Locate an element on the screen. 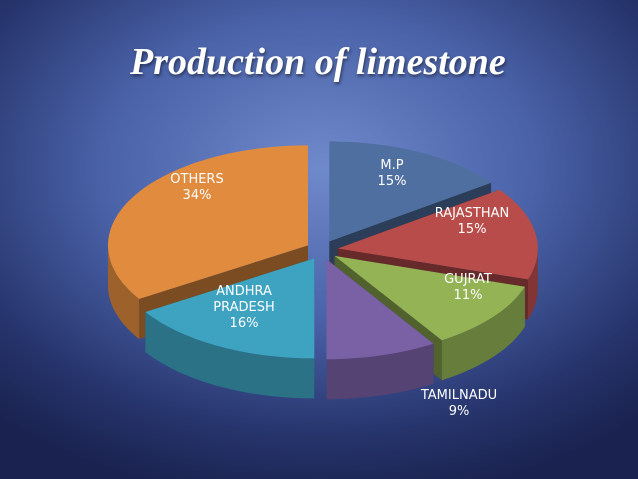 The width and height of the screenshot is (638, 479). value-label: 16% is located at coordinates (244, 323).